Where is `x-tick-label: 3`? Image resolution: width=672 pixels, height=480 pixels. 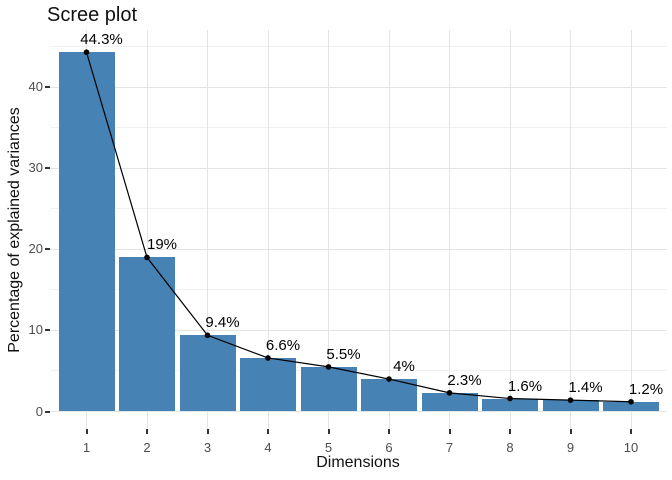
x-tick-label: 3 is located at coordinates (207, 447).